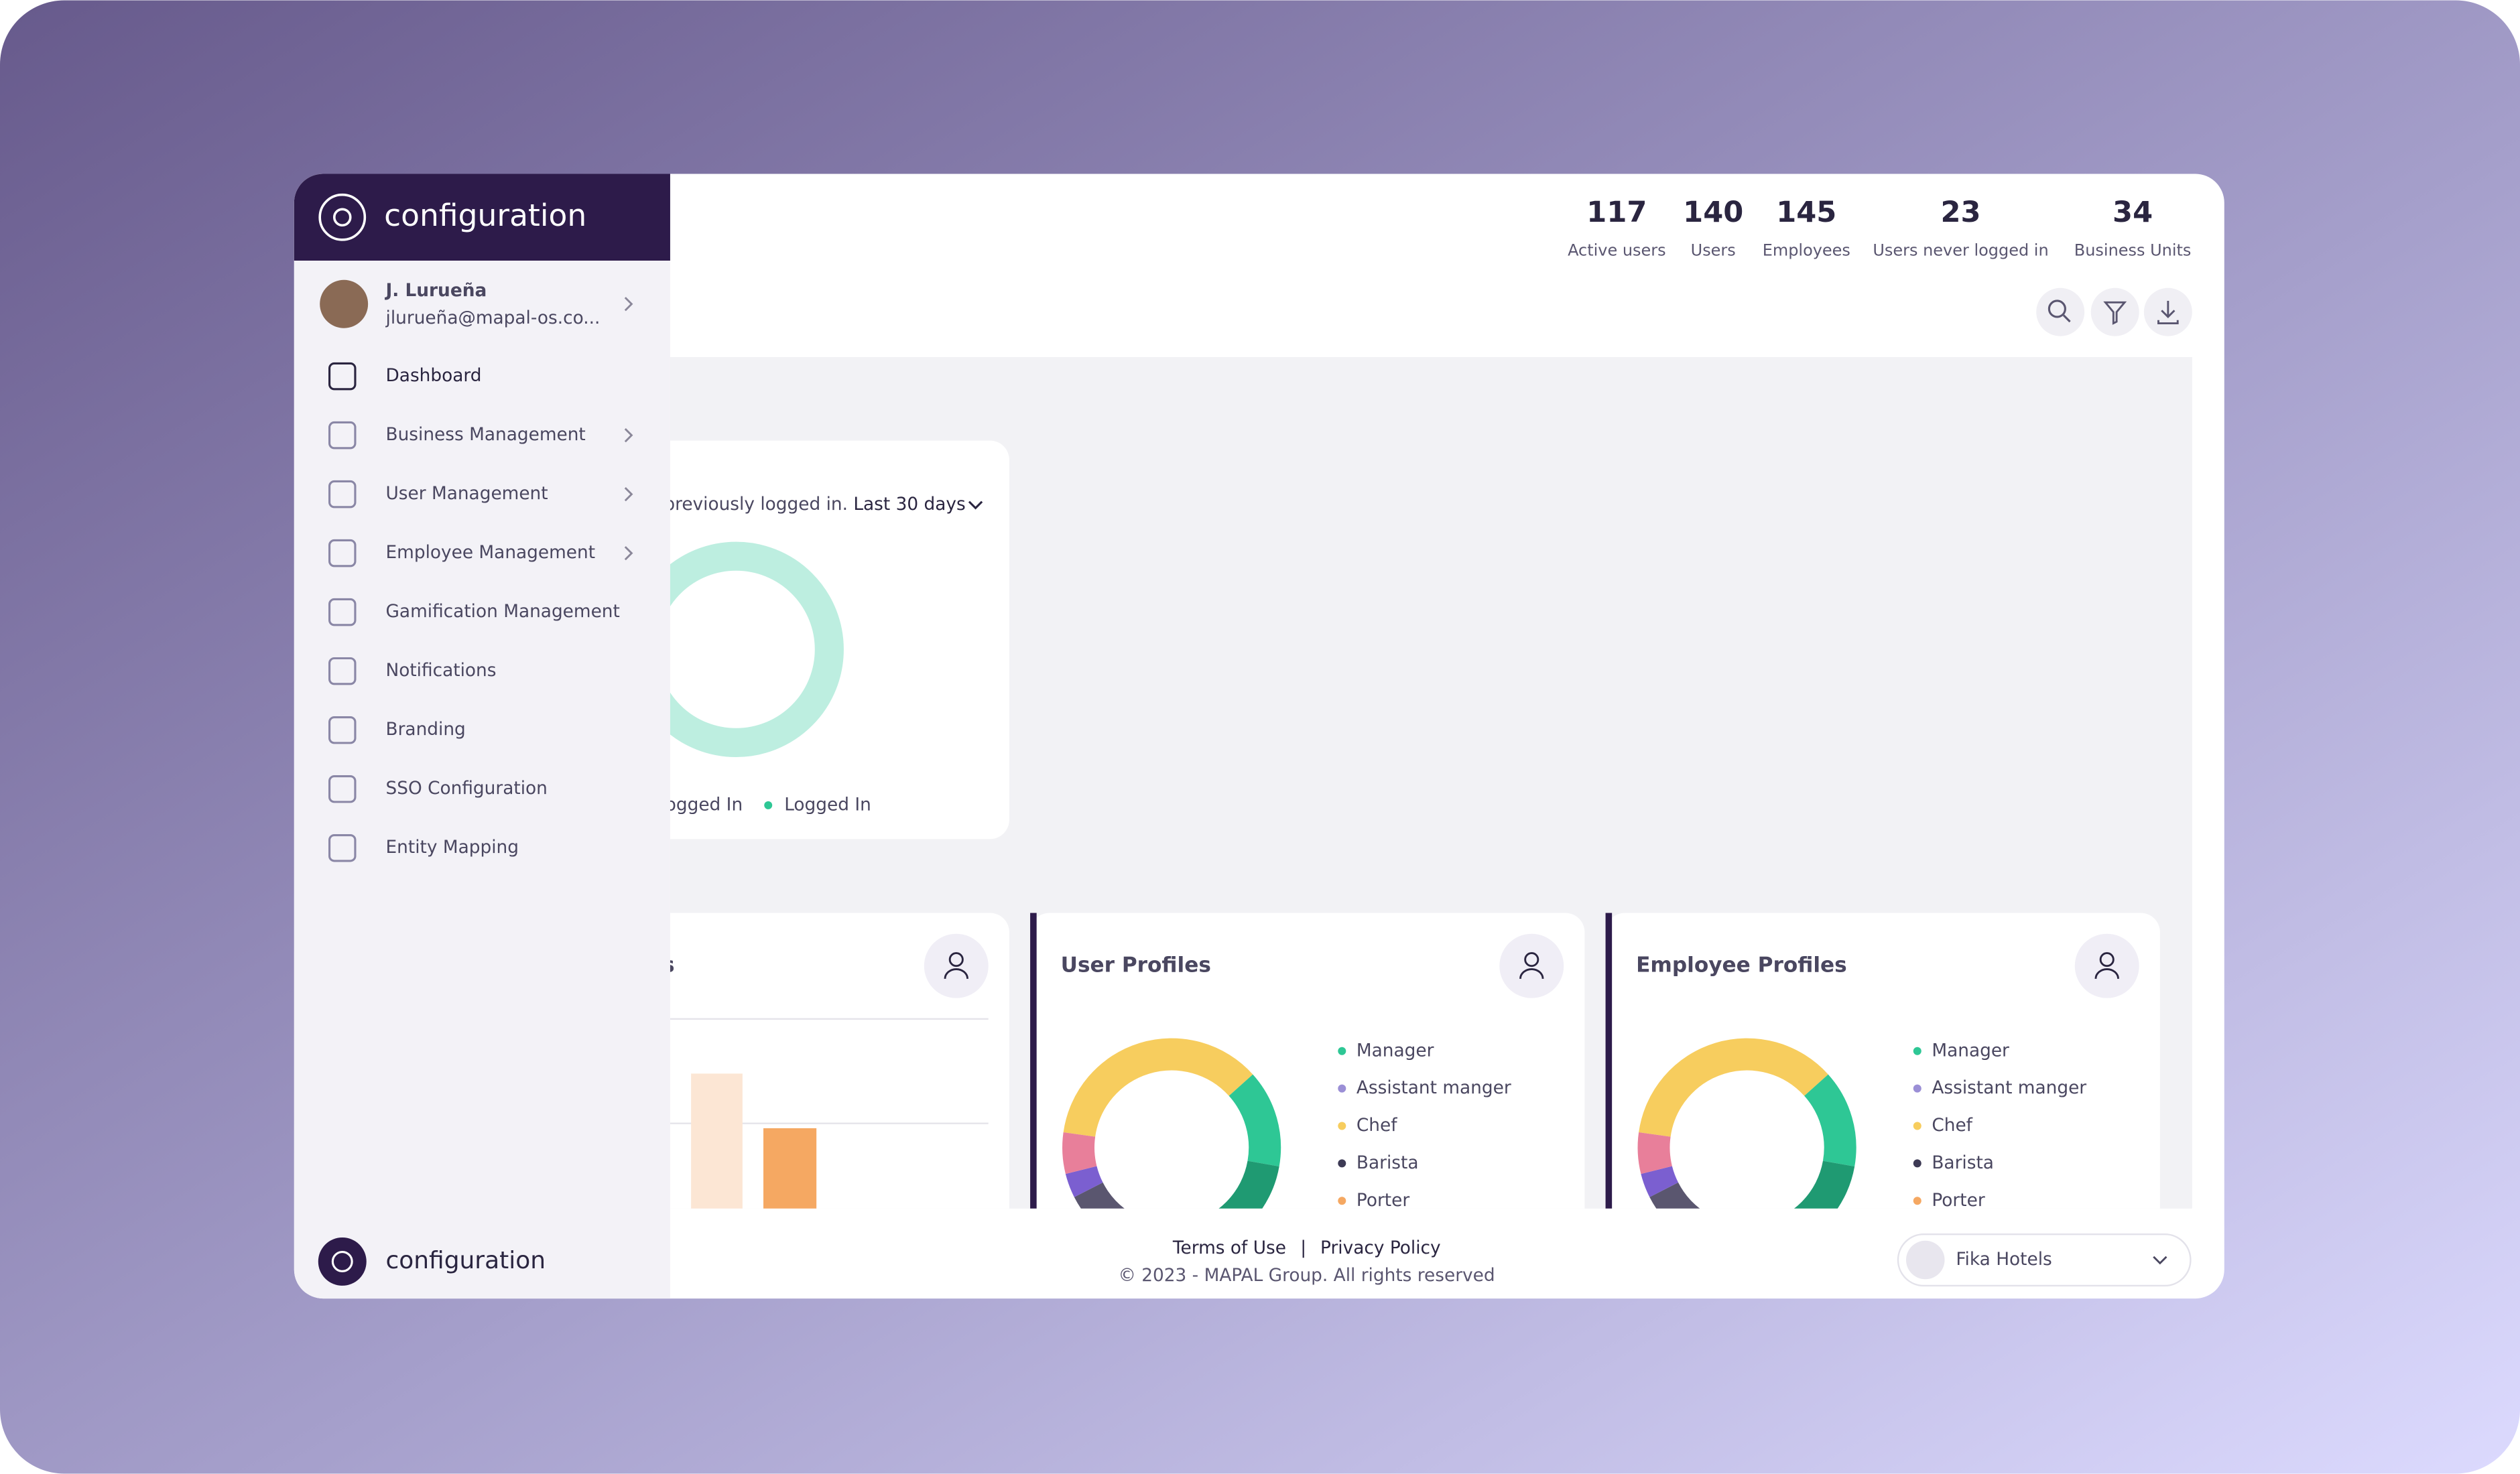  I want to click on toolbar, so click(2114, 311).